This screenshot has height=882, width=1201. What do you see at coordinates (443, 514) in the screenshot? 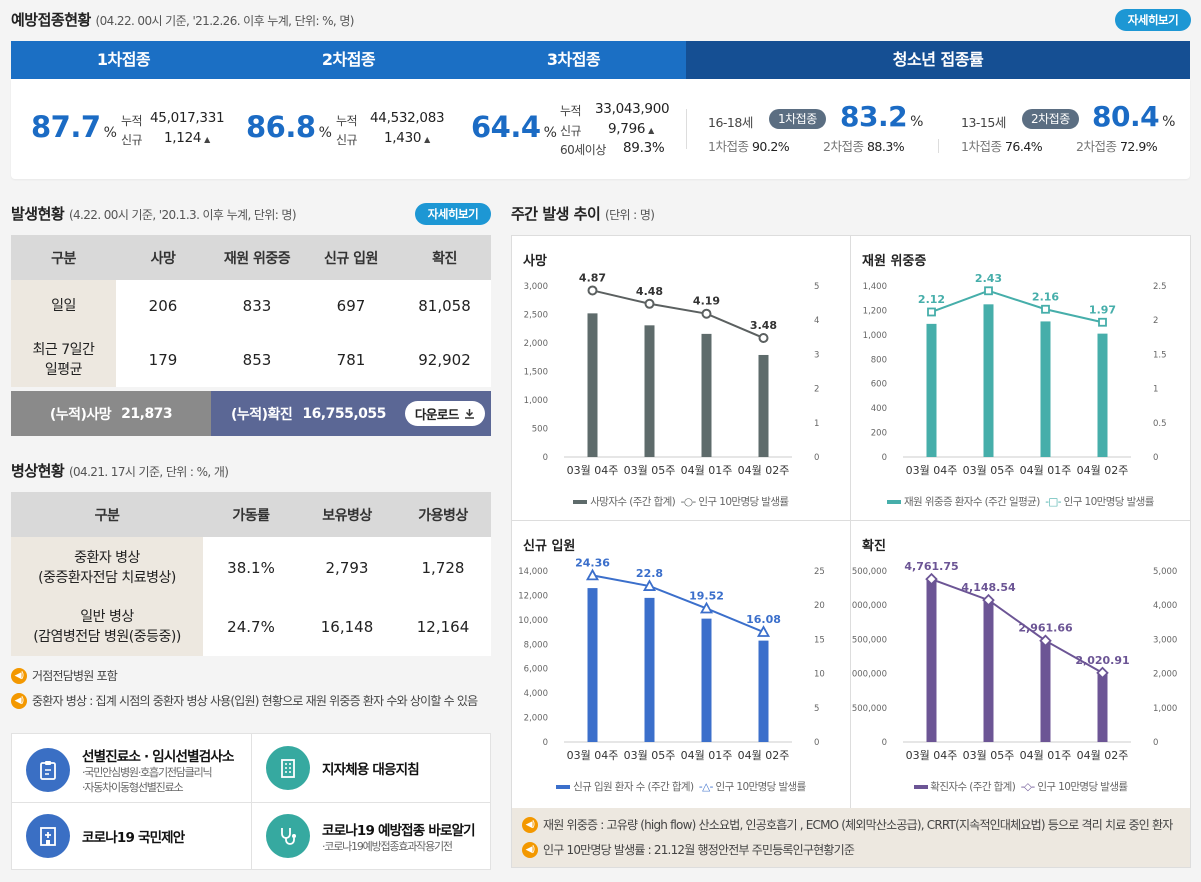
I see `column-header: 가용병상` at bounding box center [443, 514].